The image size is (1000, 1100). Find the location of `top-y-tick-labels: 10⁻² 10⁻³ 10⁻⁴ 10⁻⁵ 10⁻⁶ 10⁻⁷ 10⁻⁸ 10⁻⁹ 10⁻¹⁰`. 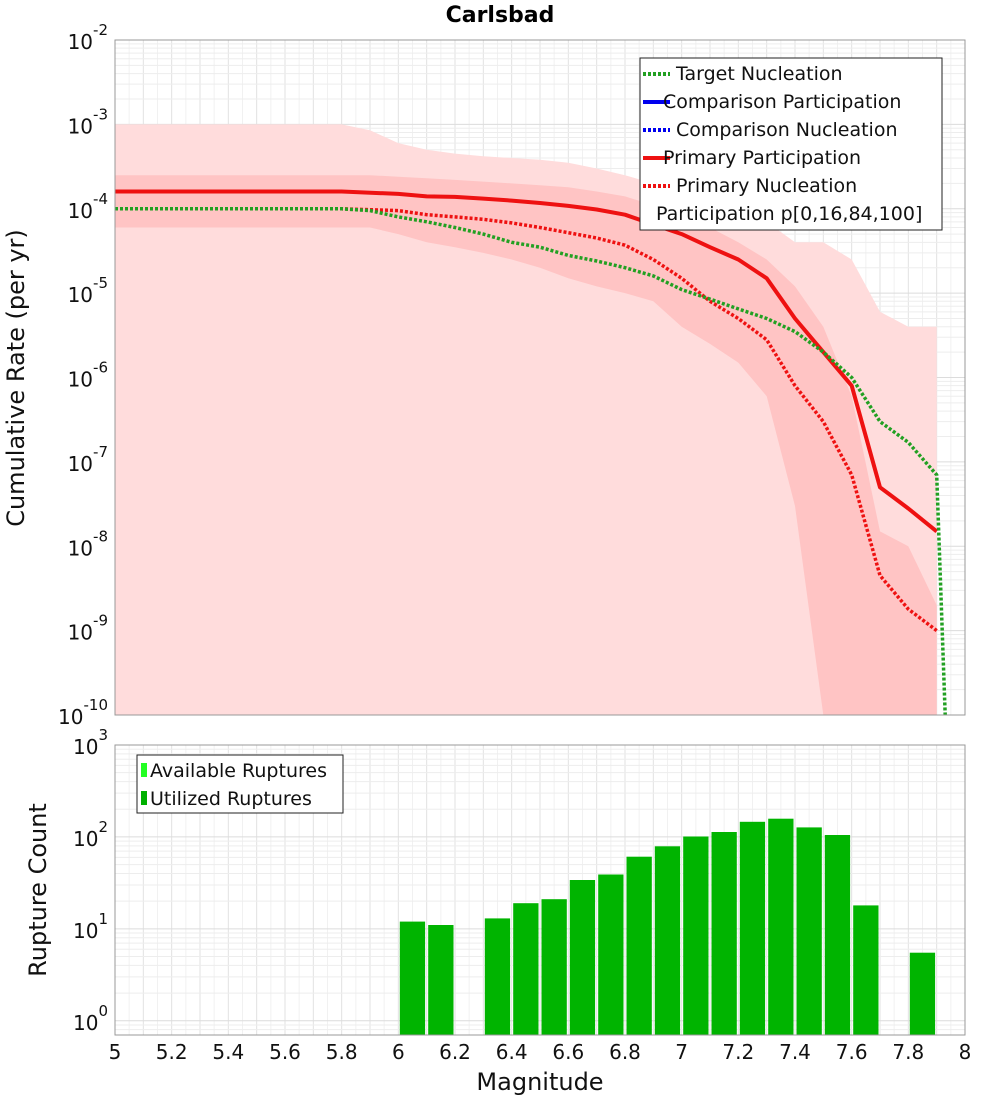

top-y-tick-labels: 10⁻² 10⁻³ 10⁻⁴ 10⁻⁵ 10⁻⁶ 10⁻⁷ 10⁻⁸ 10⁻⁹ 10⁻¹⁰ is located at coordinates (83, 375).